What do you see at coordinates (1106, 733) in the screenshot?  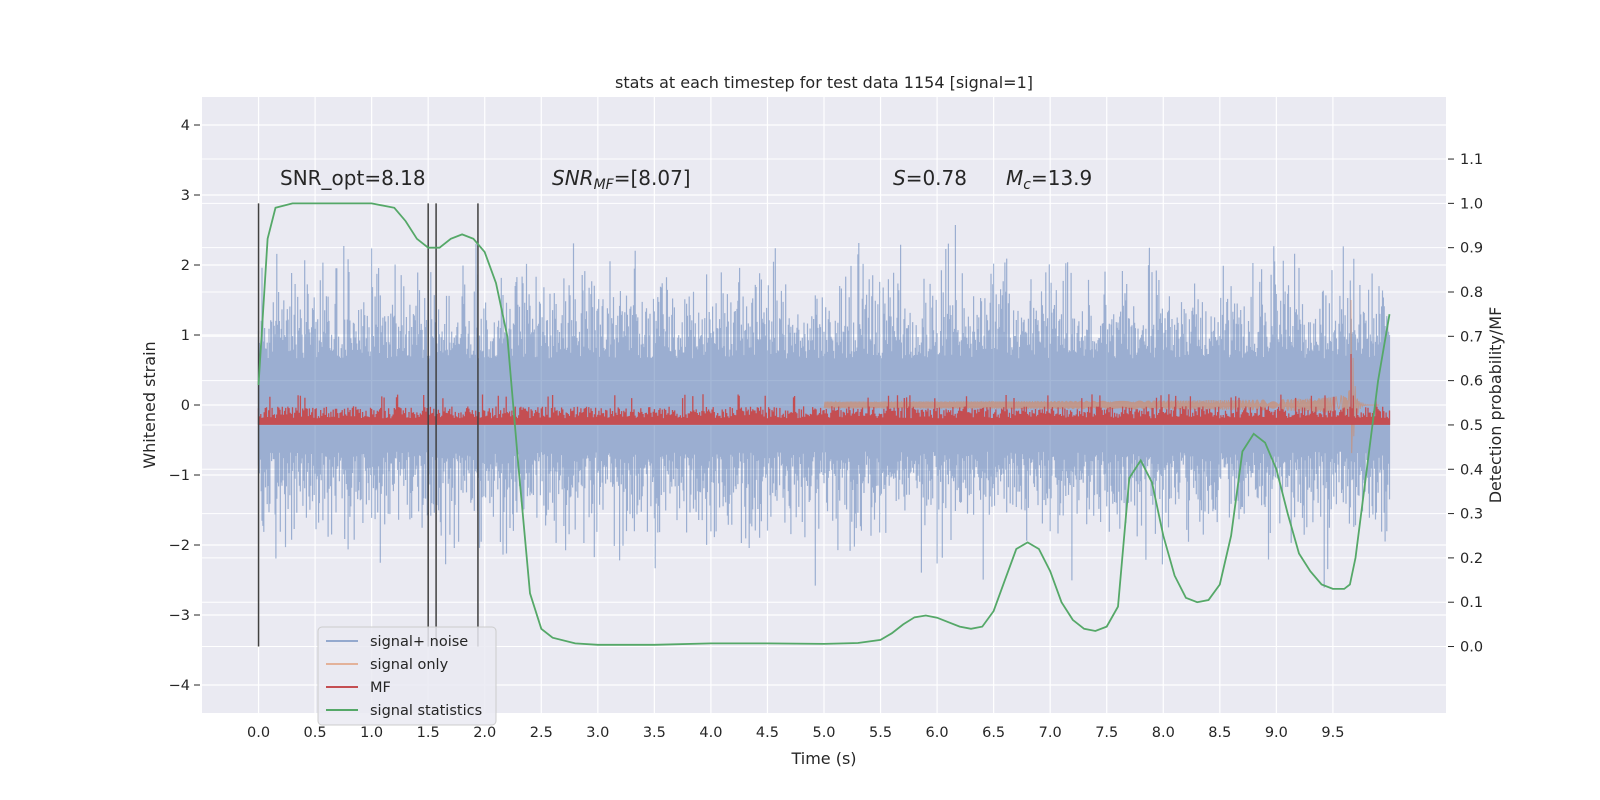 I see `x-tick-label: 7.5` at bounding box center [1106, 733].